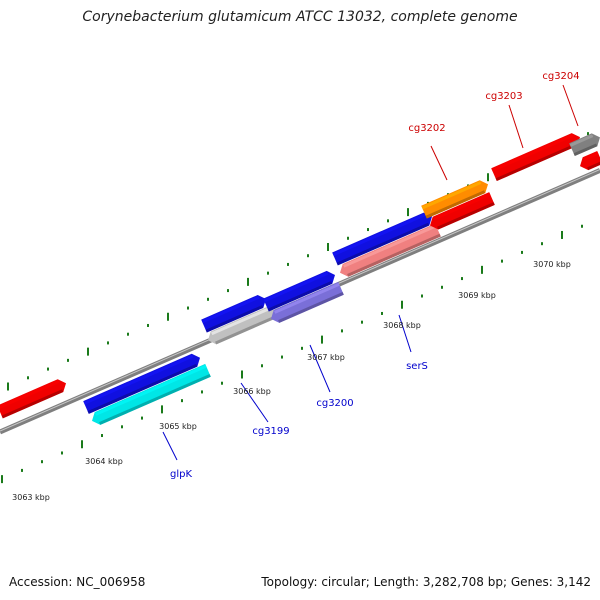 The height and width of the screenshot is (600, 600). Describe the element at coordinates (402, 325) in the screenshot. I see `scale-label: 3068 kbp` at that location.